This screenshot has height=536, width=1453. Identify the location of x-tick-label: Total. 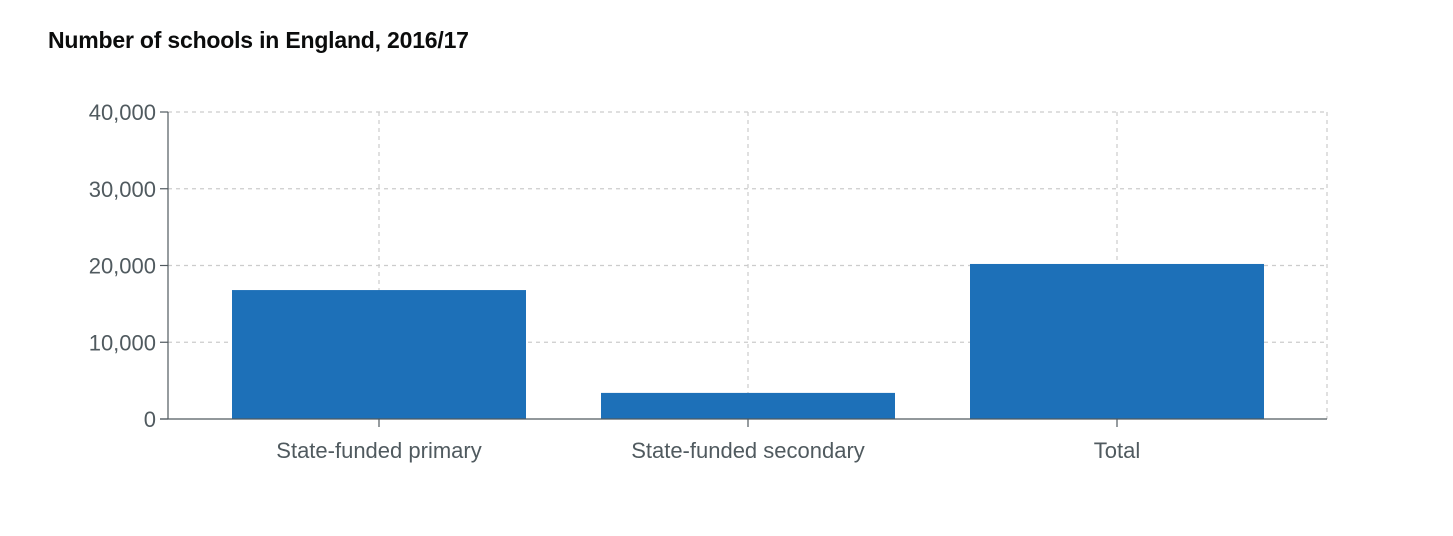
(1117, 450).